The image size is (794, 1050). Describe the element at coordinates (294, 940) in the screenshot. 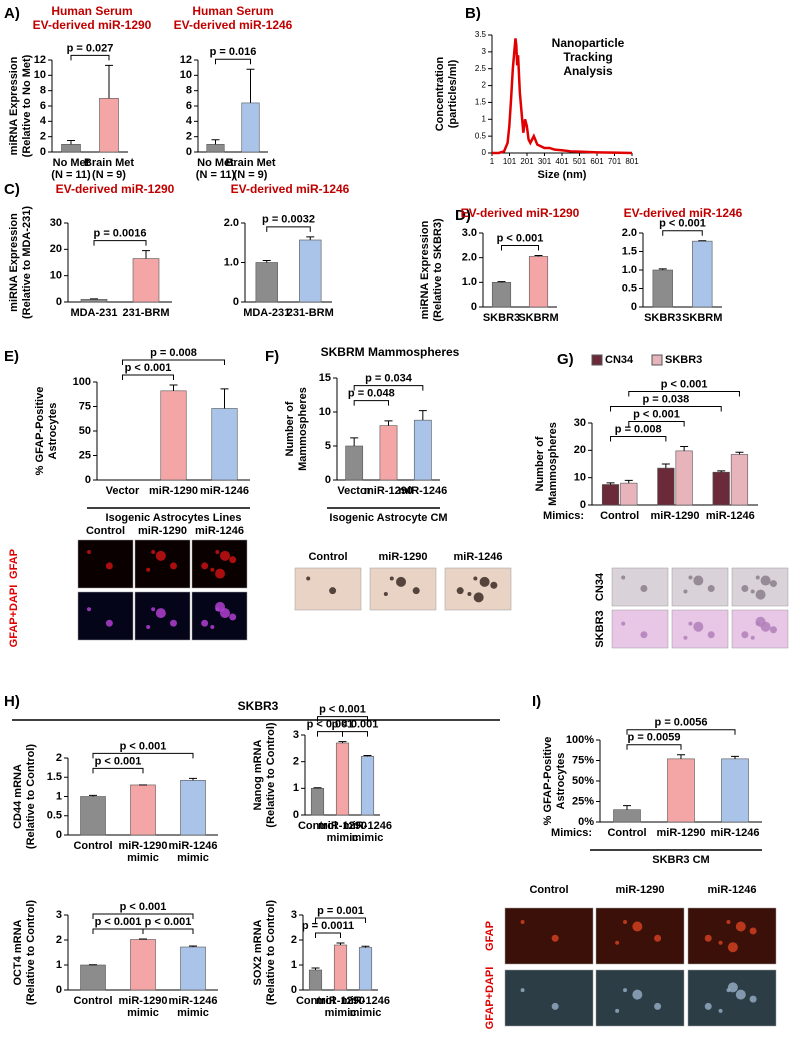

I see `y-tick-label: 2` at that location.